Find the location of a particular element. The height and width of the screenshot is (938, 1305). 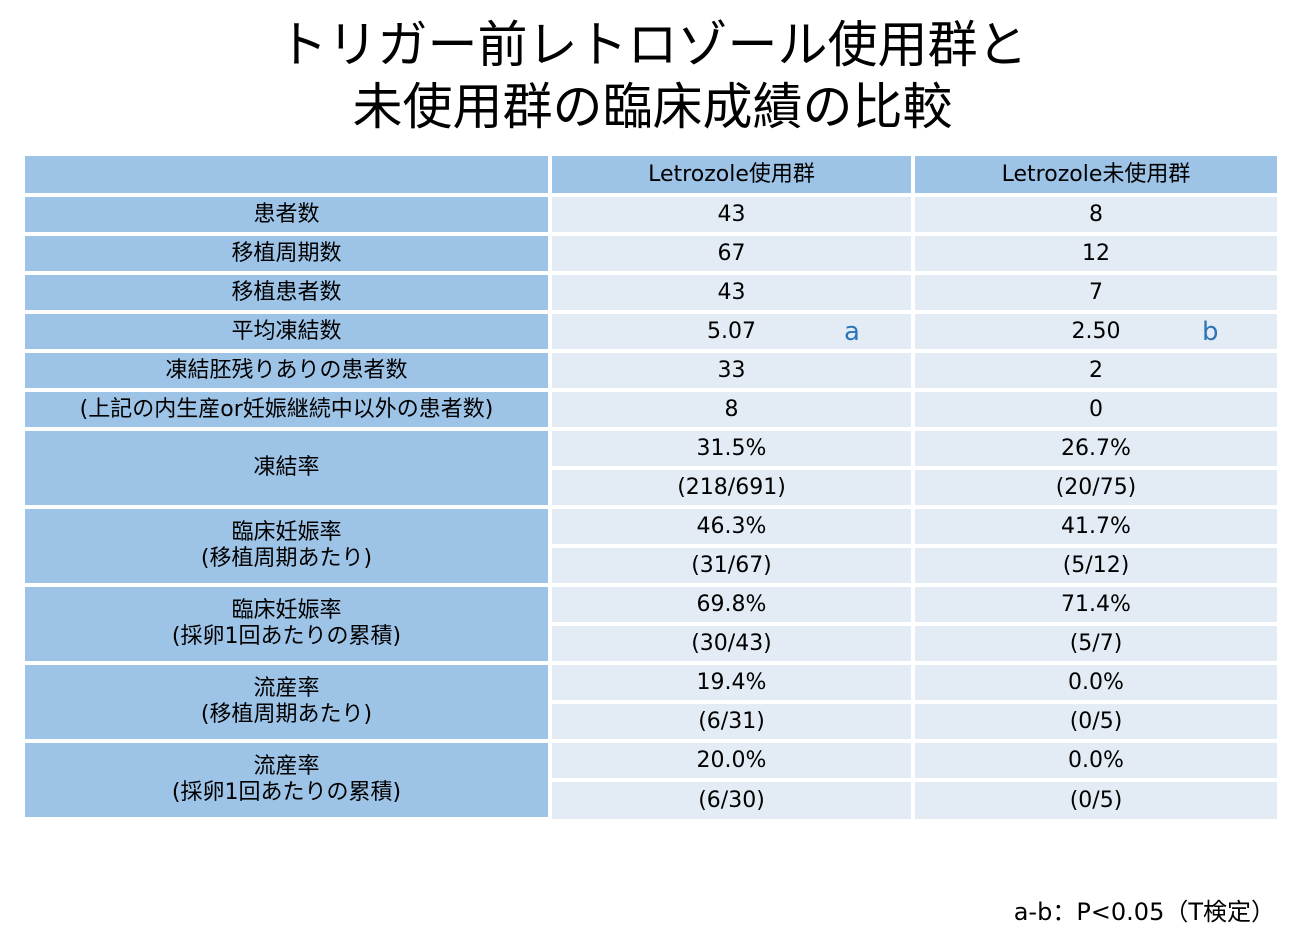

fraction-group-b: (5/12) is located at coordinates (1095, 566).